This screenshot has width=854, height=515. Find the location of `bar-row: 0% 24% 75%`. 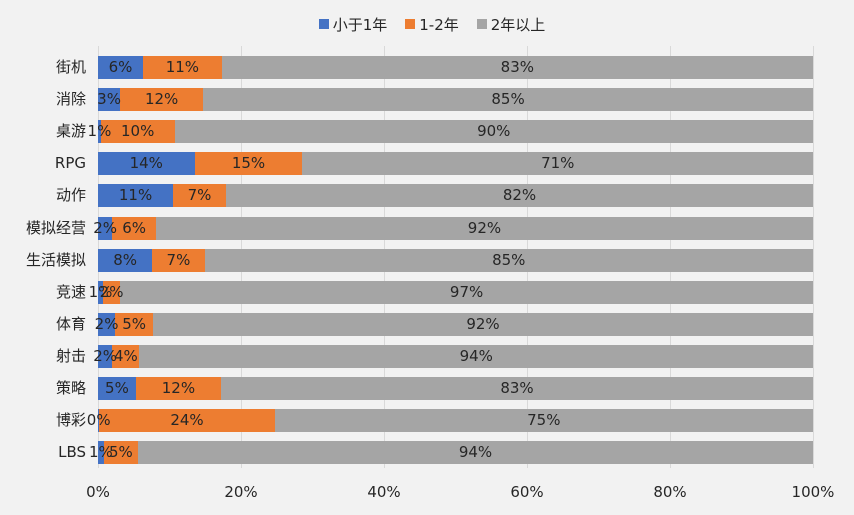

bar-row: 0% 24% 75% is located at coordinates (450, 421).